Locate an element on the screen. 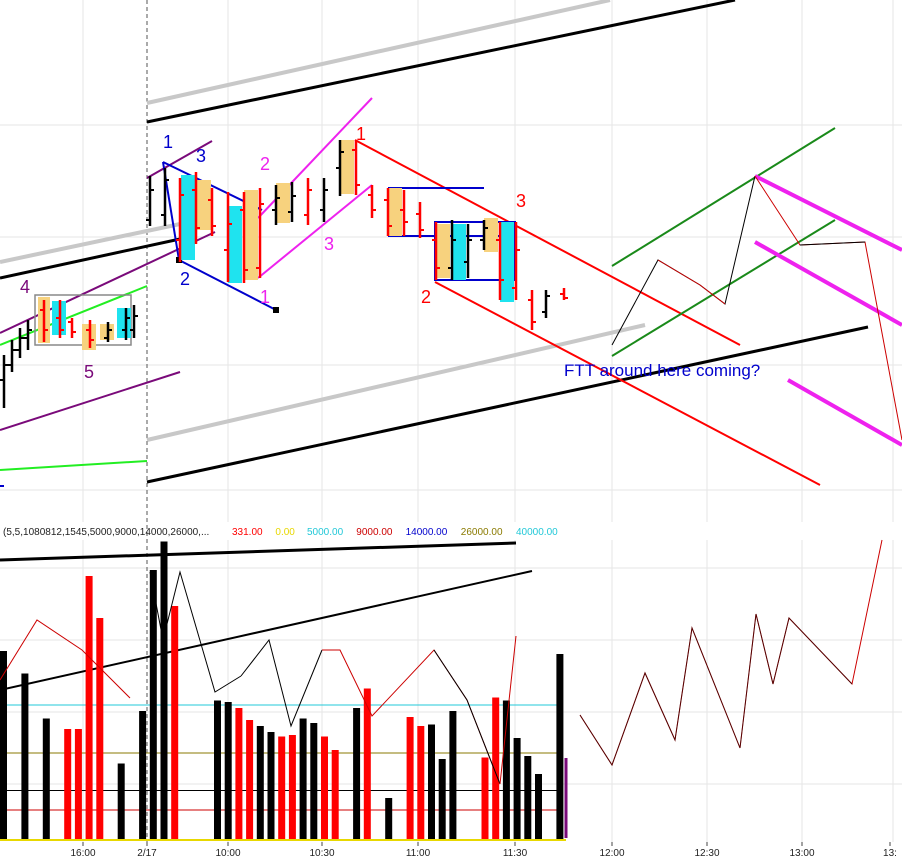 Image resolution: width=902 pixels, height=861 pixels. green-channel-upper is located at coordinates (723, 197).